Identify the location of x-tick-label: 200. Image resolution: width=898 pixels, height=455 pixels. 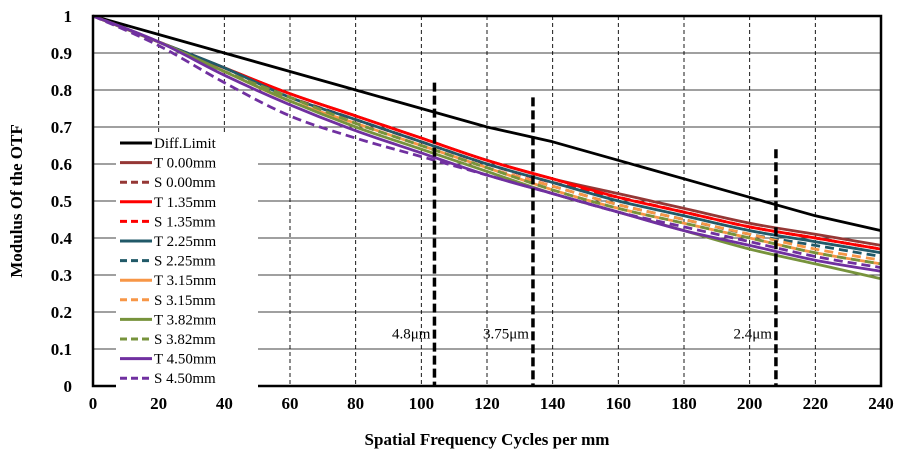
(750, 403).